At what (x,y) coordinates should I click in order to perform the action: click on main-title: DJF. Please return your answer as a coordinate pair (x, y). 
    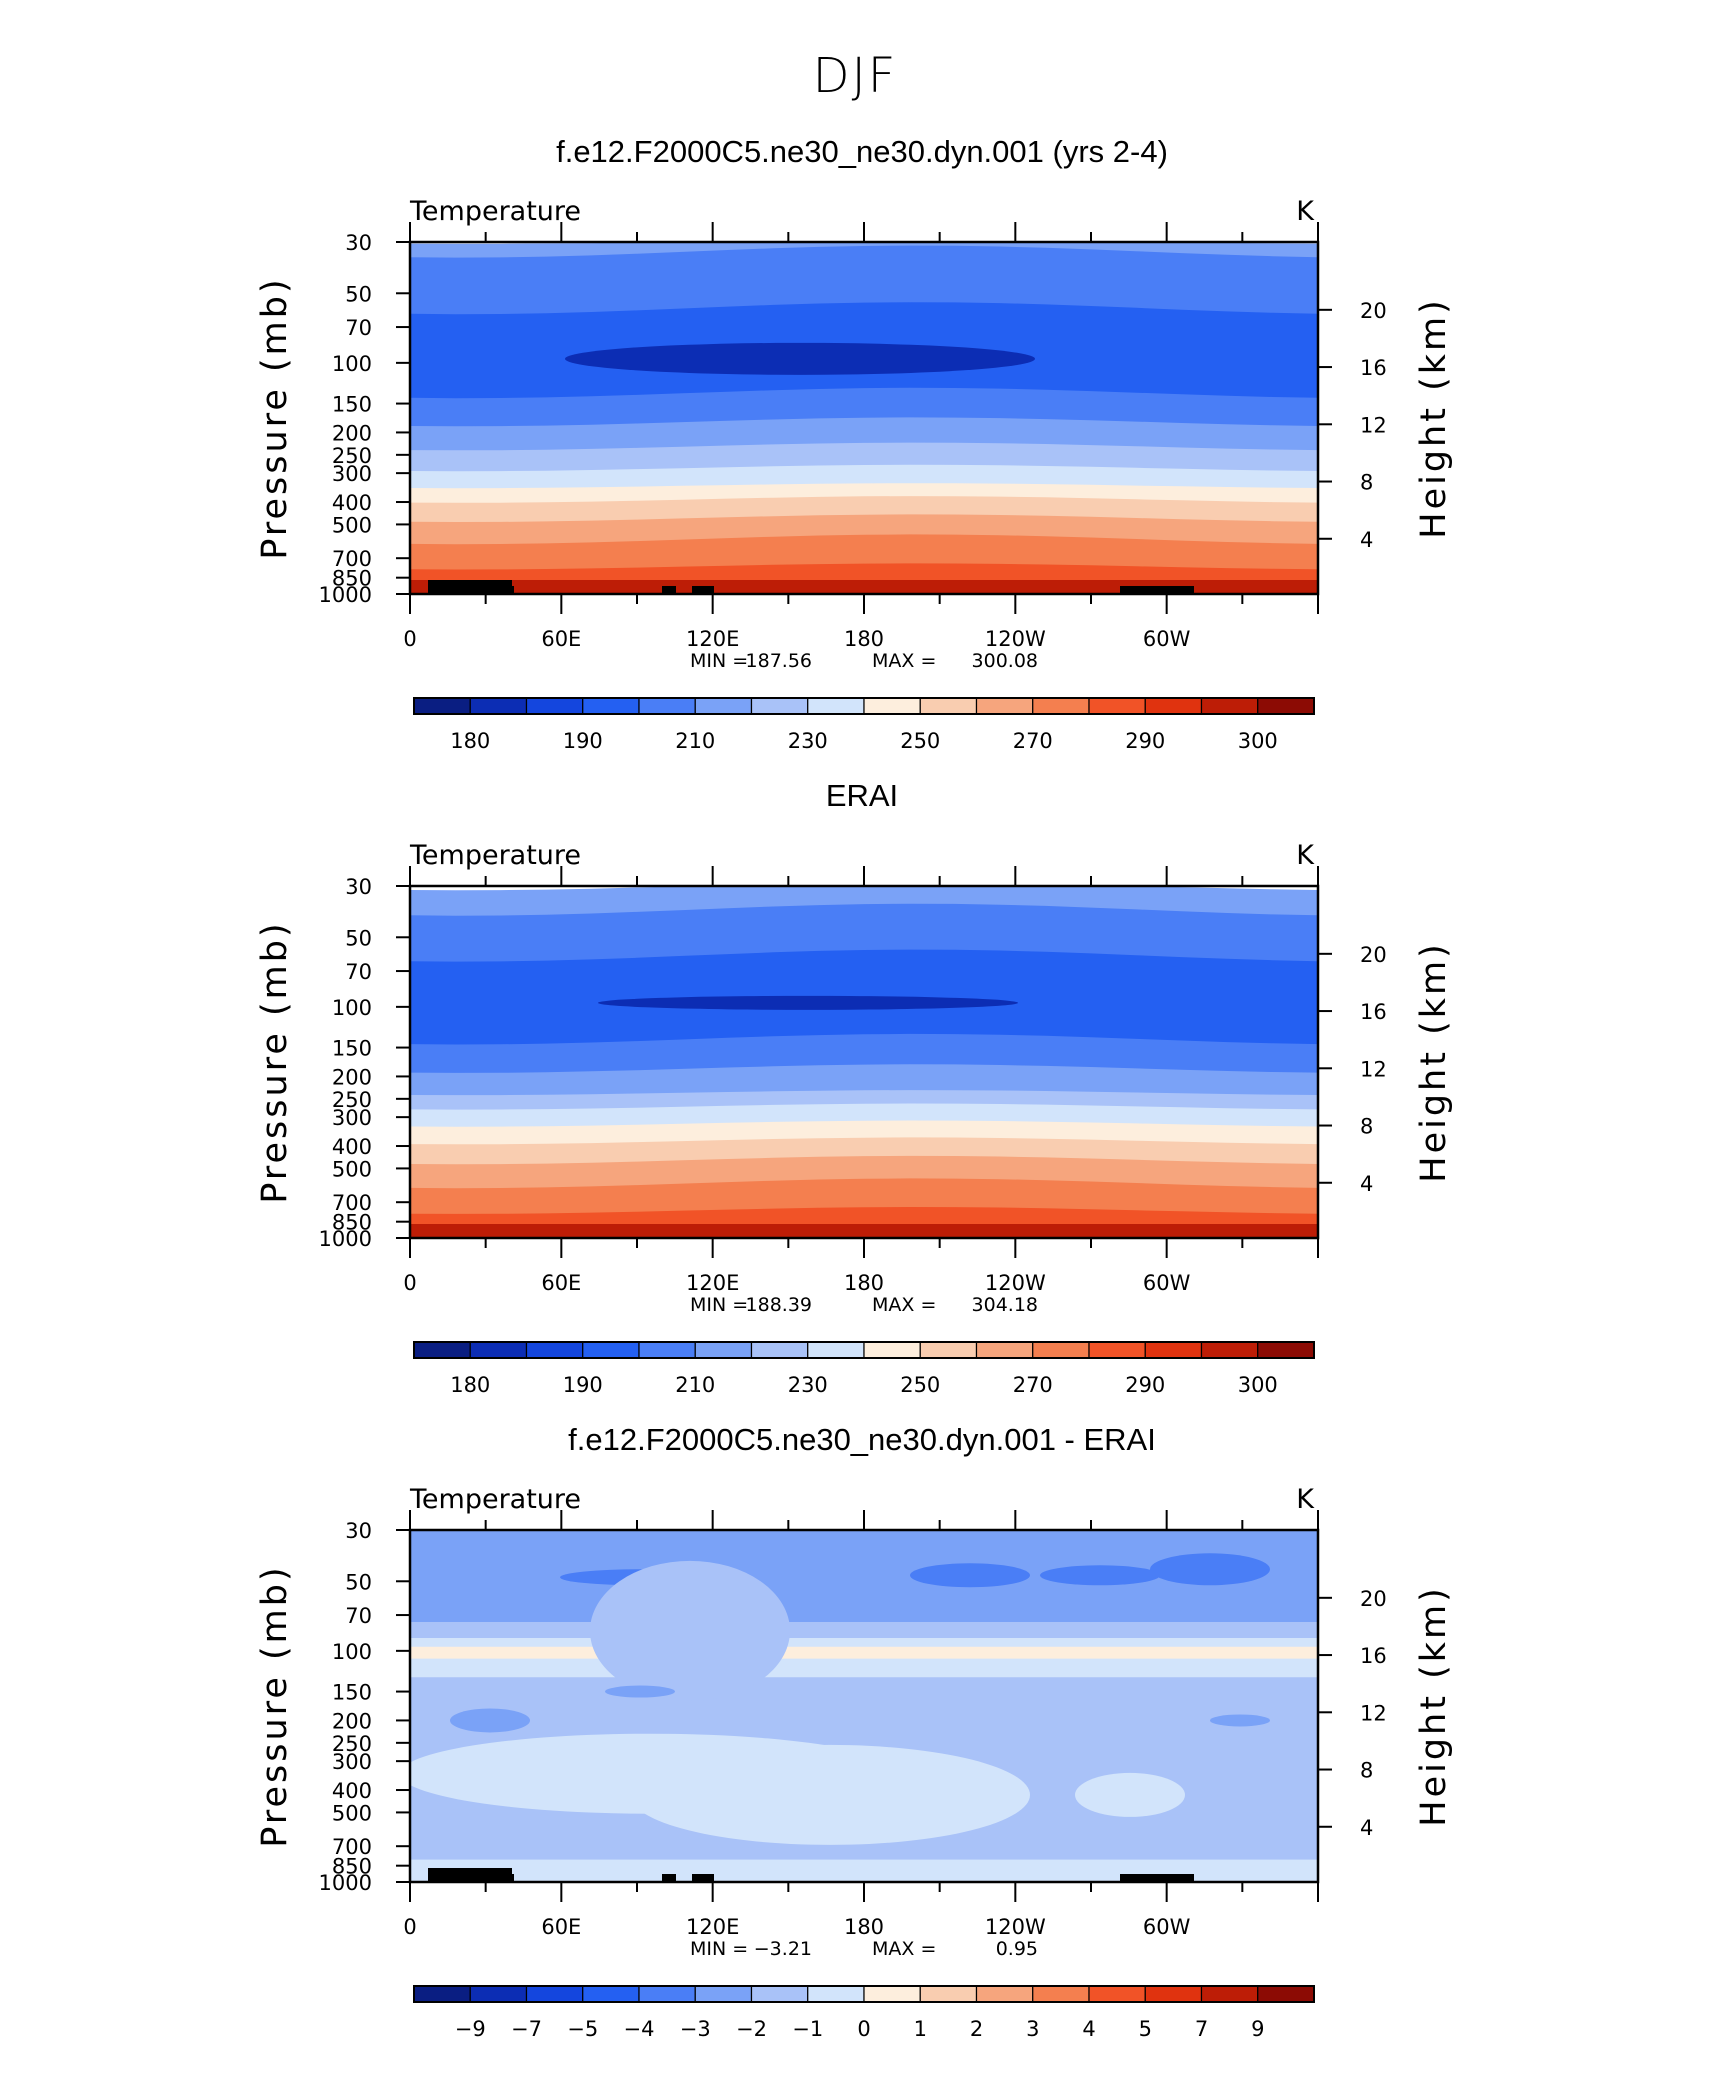
    Looking at the image, I should click on (855, 76).